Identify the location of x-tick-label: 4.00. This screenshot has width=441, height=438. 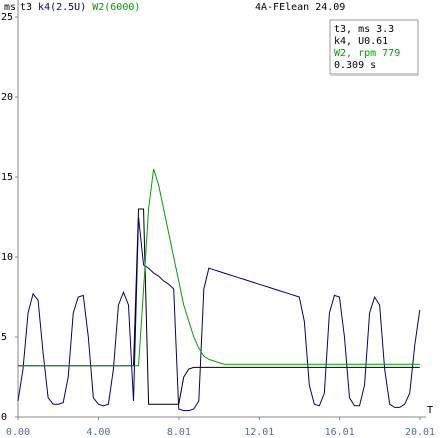
(98, 432).